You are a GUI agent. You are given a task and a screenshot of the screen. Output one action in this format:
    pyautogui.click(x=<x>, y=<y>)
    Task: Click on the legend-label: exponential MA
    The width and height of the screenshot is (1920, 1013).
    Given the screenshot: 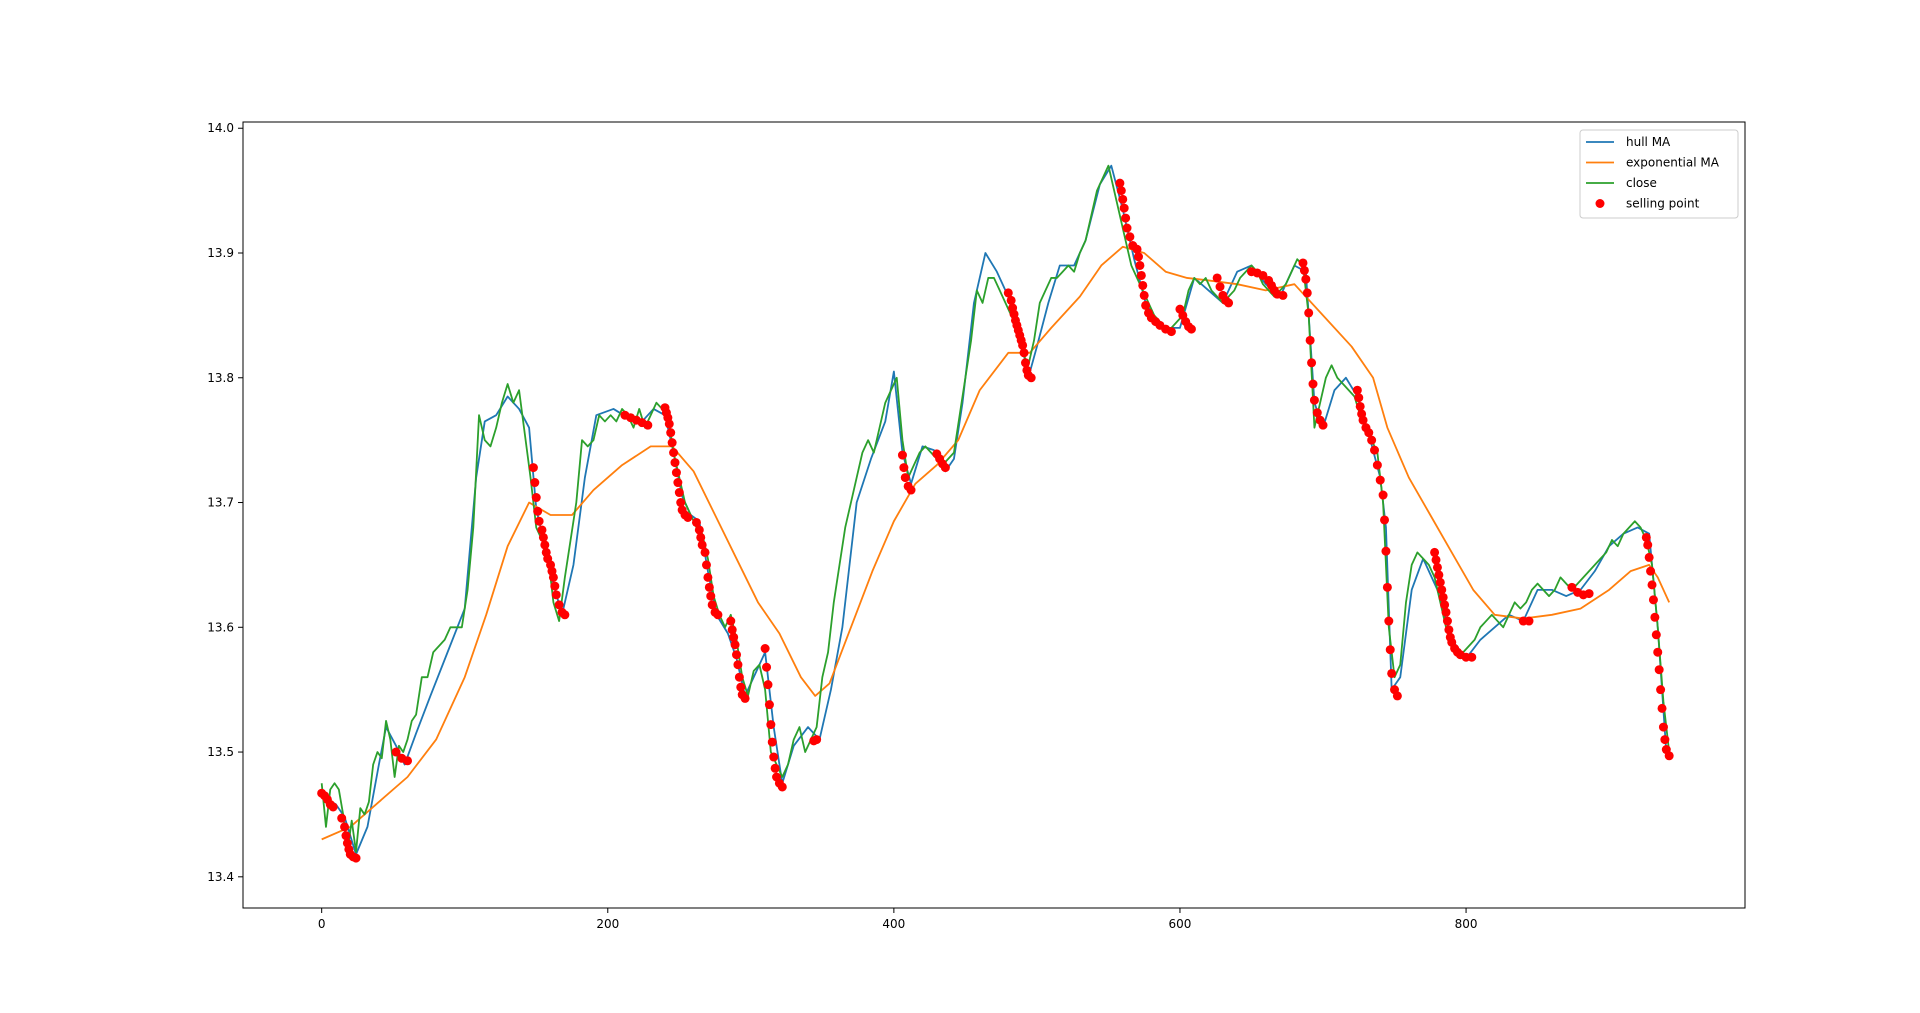 What is the action you would take?
    pyautogui.click(x=1673, y=163)
    